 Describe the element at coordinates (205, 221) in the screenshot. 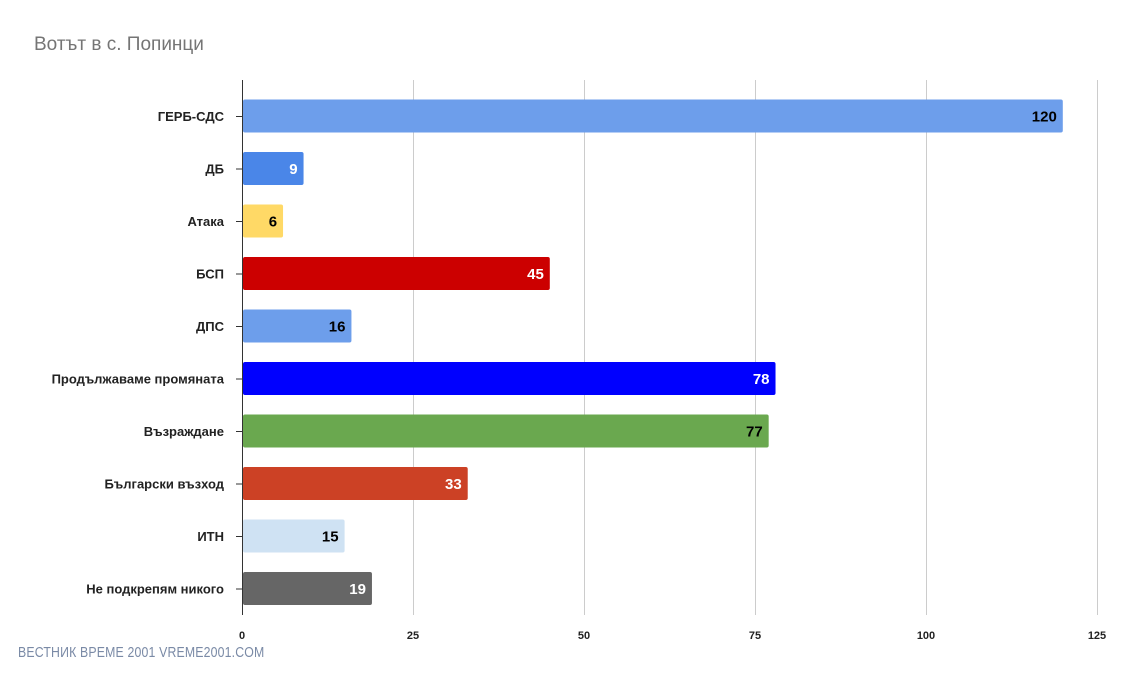

I see `category-label: Атака` at that location.